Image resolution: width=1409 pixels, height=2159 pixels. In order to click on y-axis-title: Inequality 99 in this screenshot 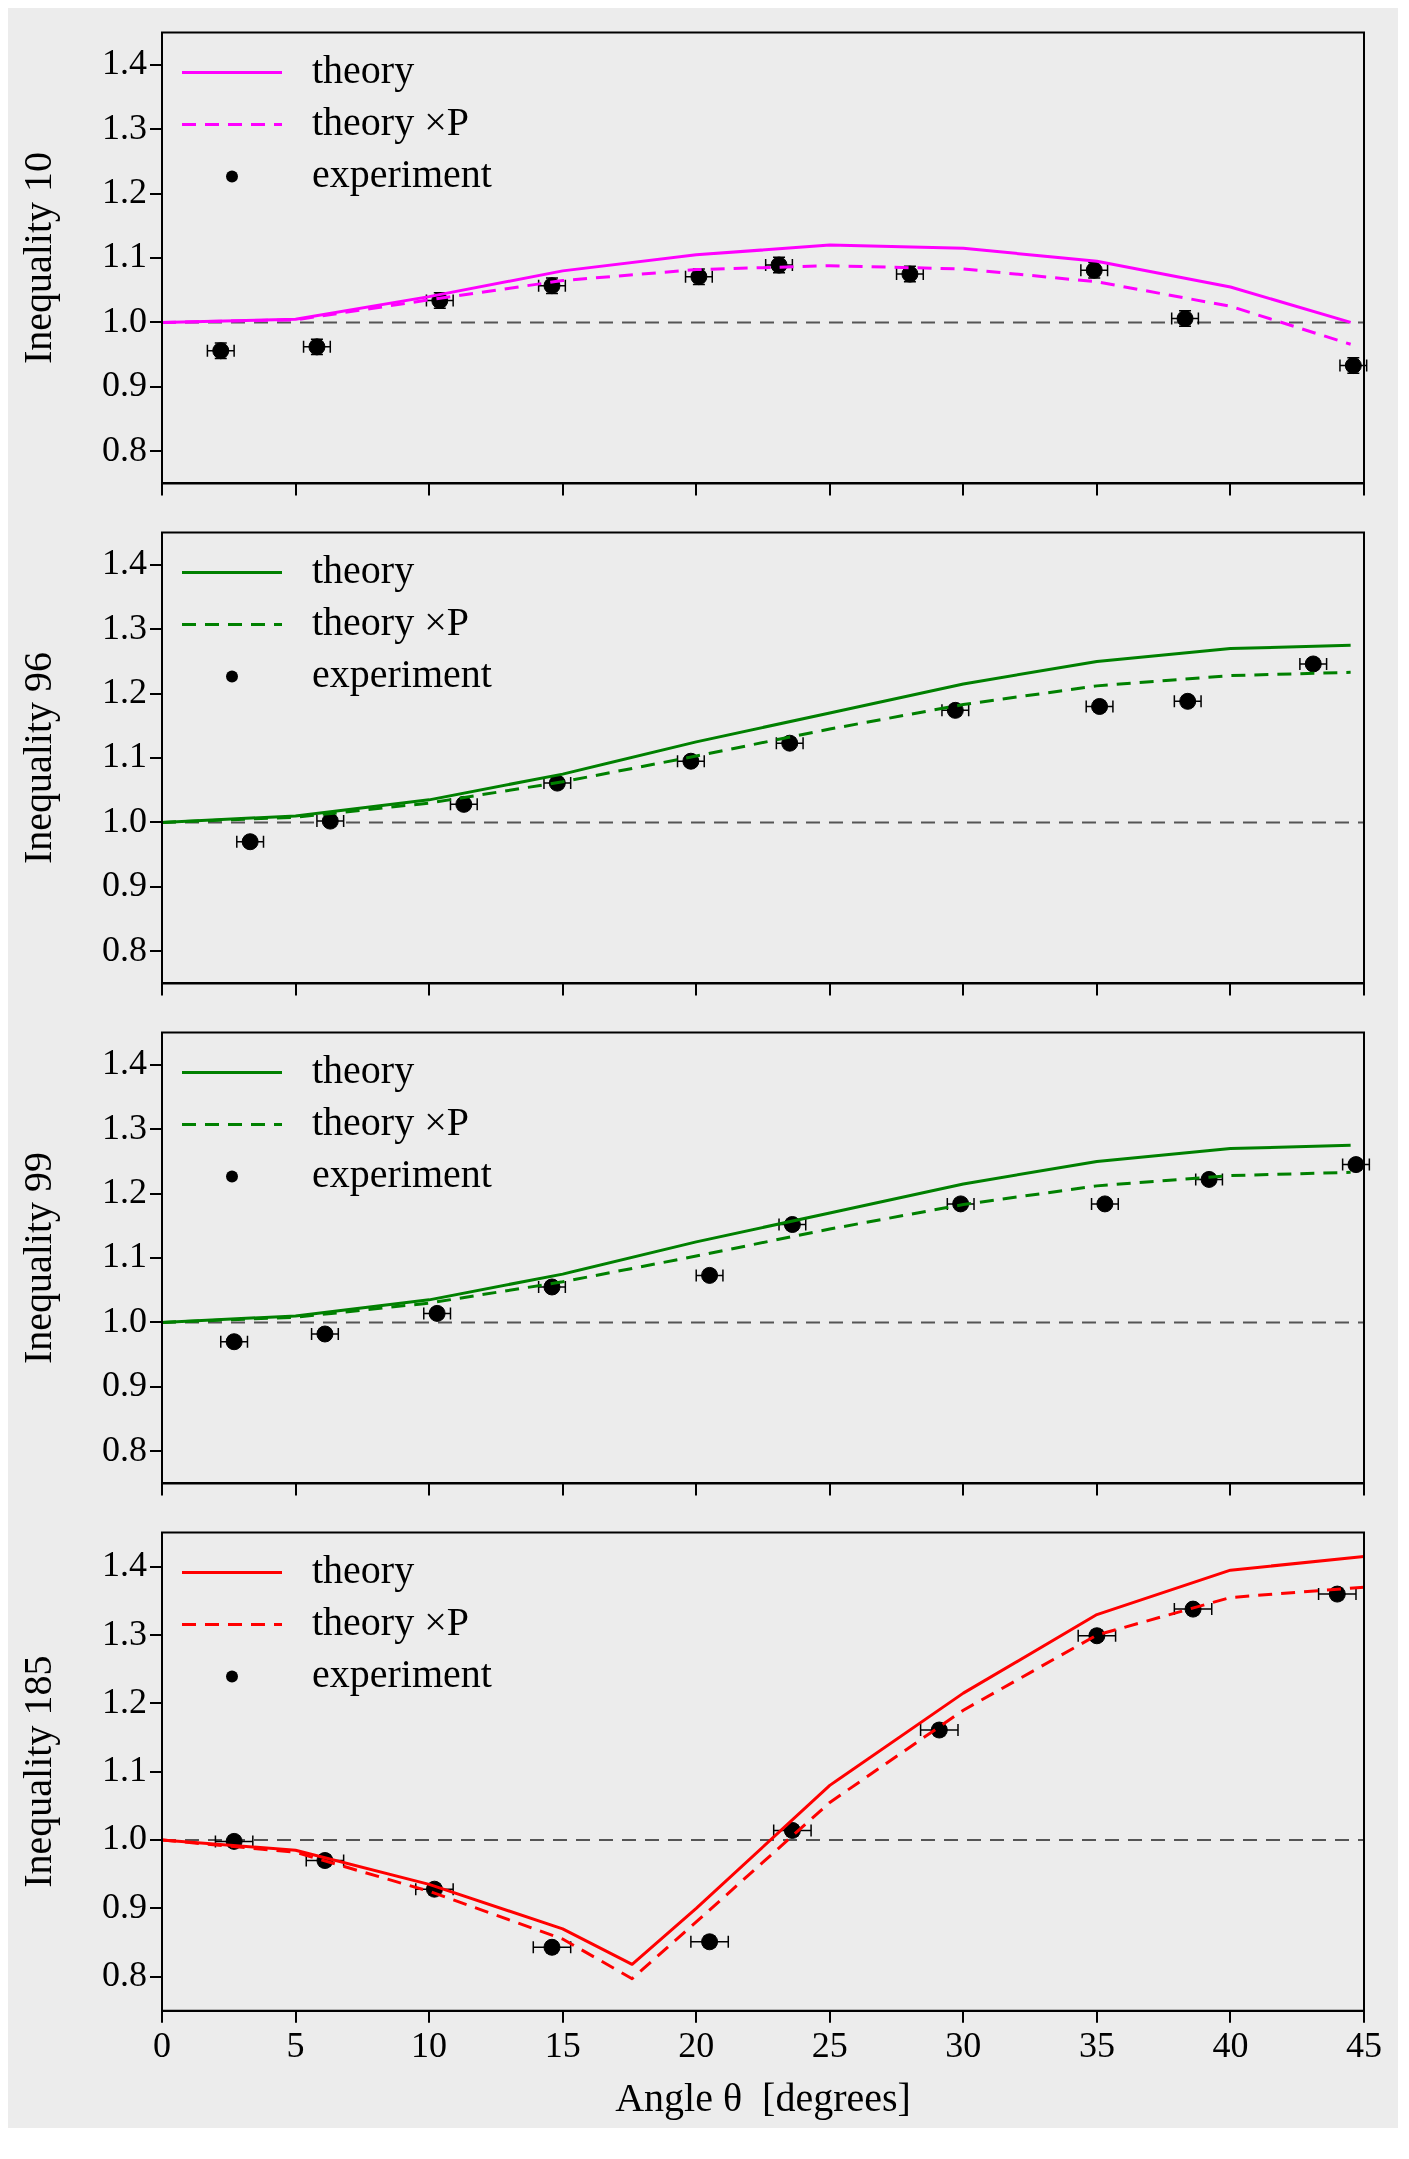, I will do `click(37, 1258)`.